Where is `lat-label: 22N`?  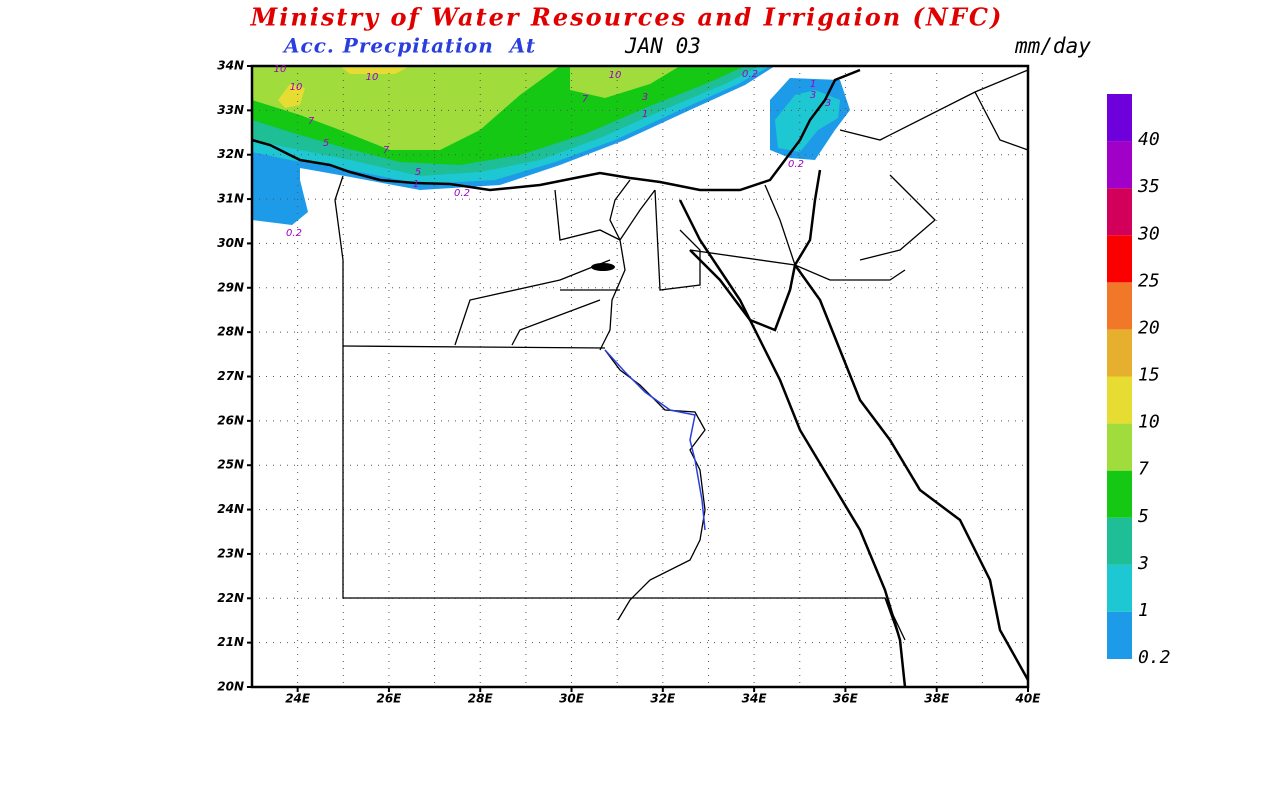 lat-label: 22N is located at coordinates (230, 598).